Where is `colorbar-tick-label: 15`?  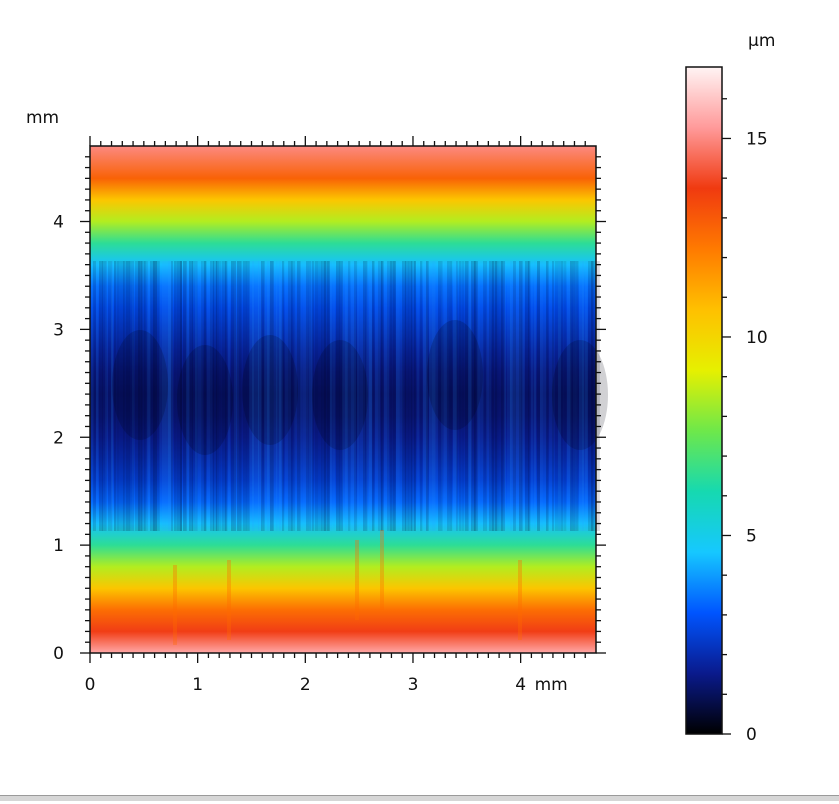 colorbar-tick-label: 15 is located at coordinates (757, 139).